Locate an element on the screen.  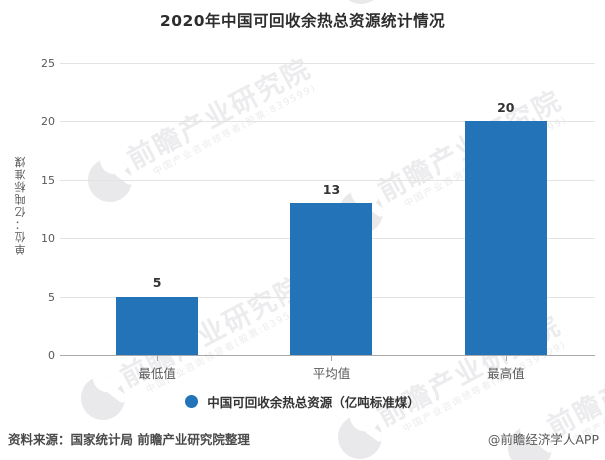
bar-value-label: 5 is located at coordinates (157, 283).